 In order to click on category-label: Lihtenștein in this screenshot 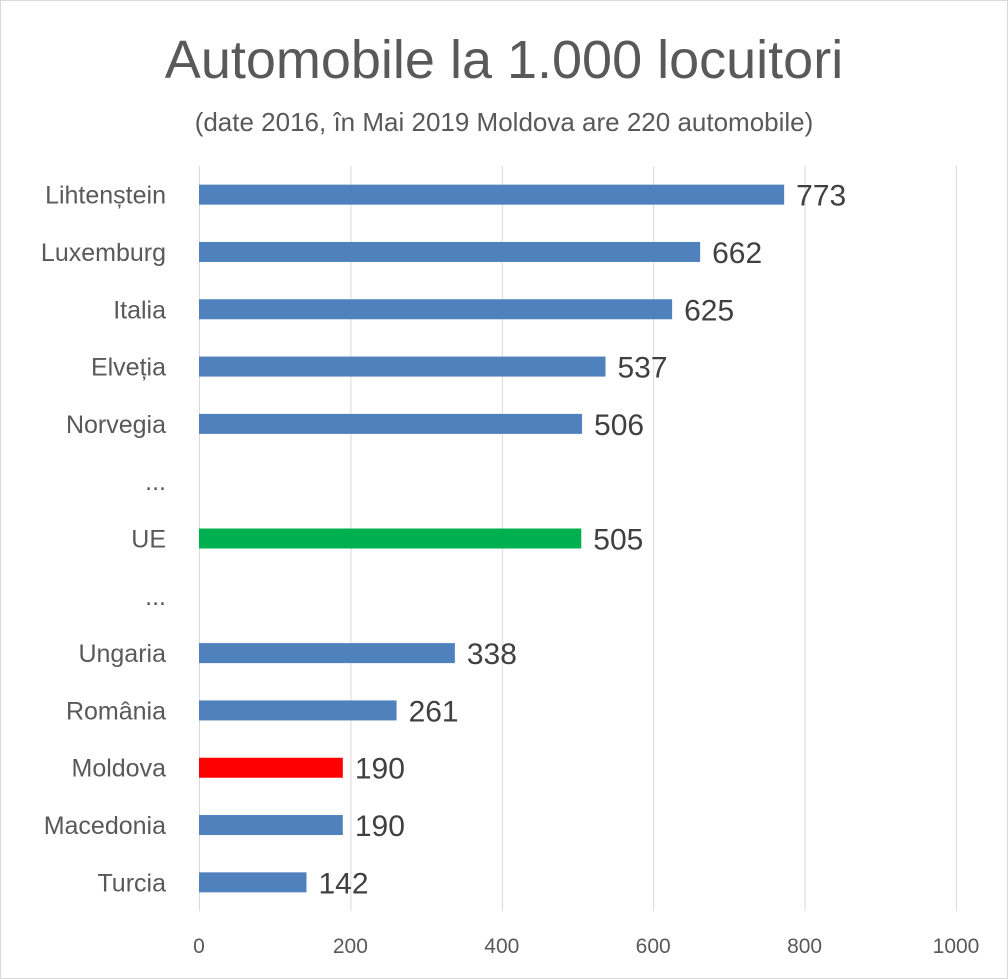, I will do `click(105, 196)`.